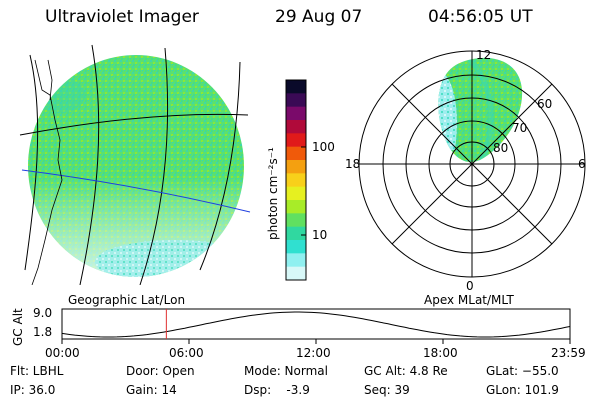 Image resolution: width=600 pixels, height=400 pixels. Describe the element at coordinates (316, 324) in the screenshot. I see `altitude-curve` at that location.